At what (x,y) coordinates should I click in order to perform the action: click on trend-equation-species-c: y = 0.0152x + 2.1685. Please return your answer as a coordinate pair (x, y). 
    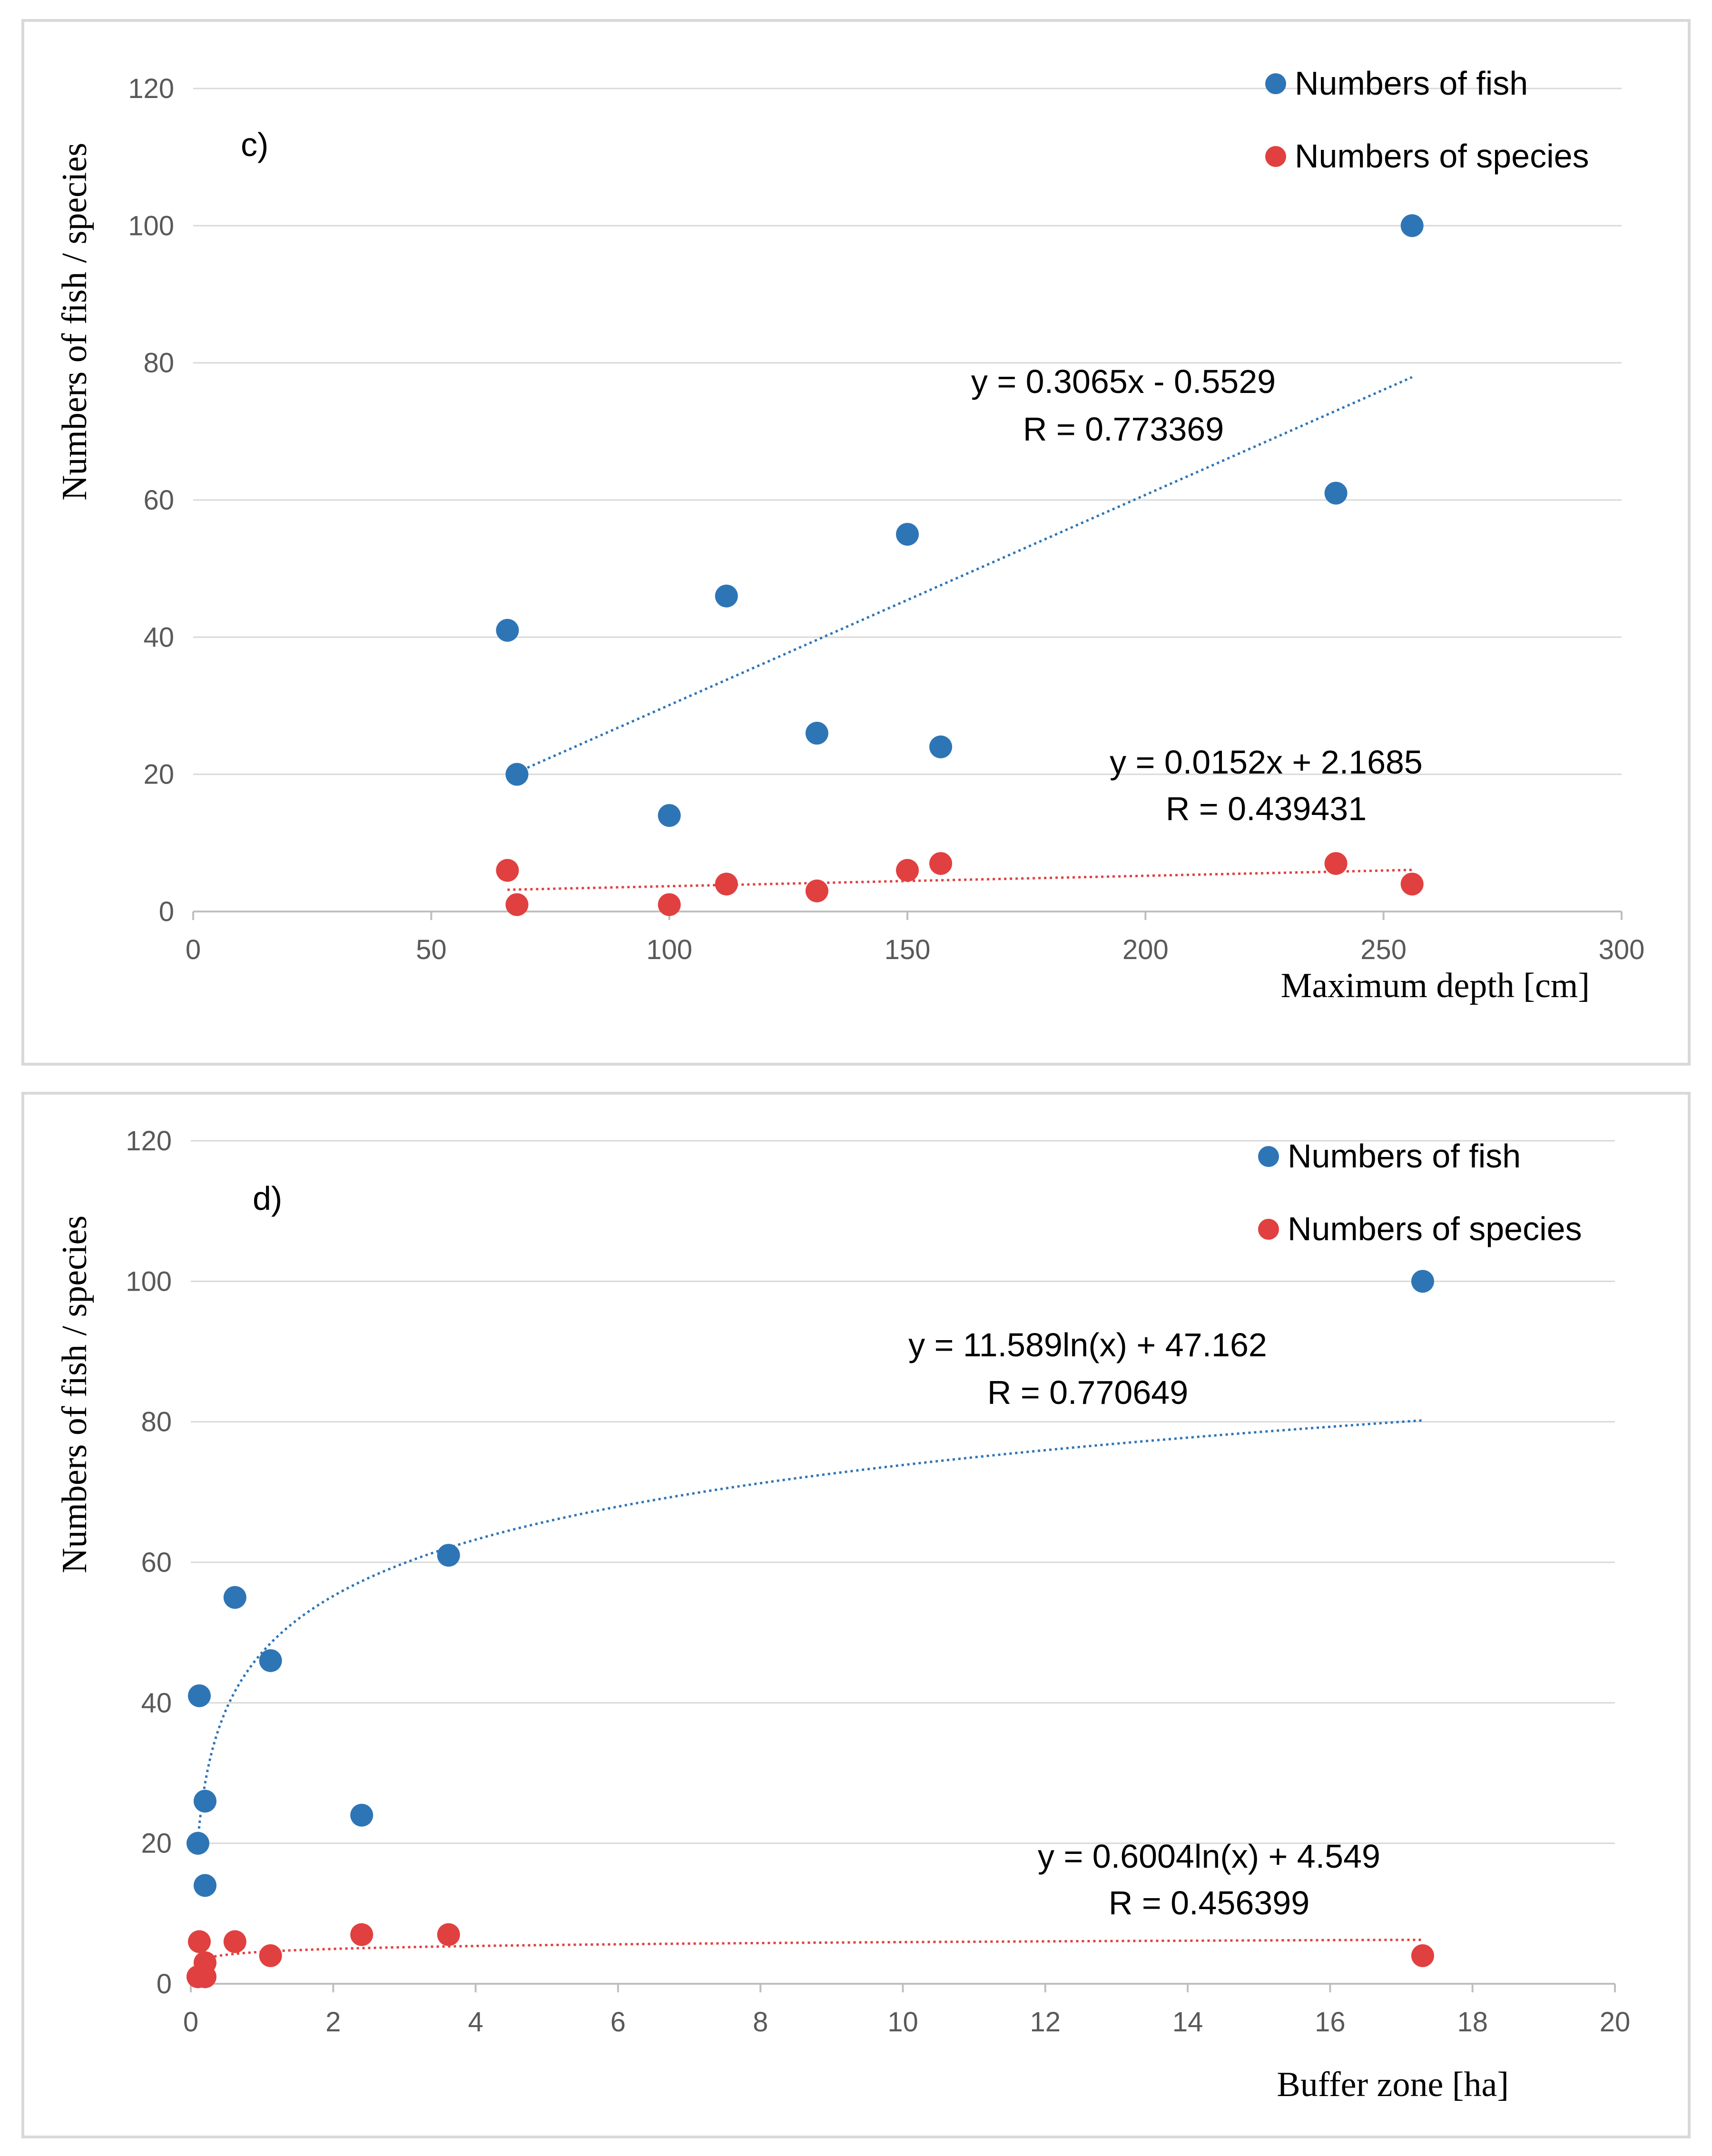
    Looking at the image, I should click on (1266, 762).